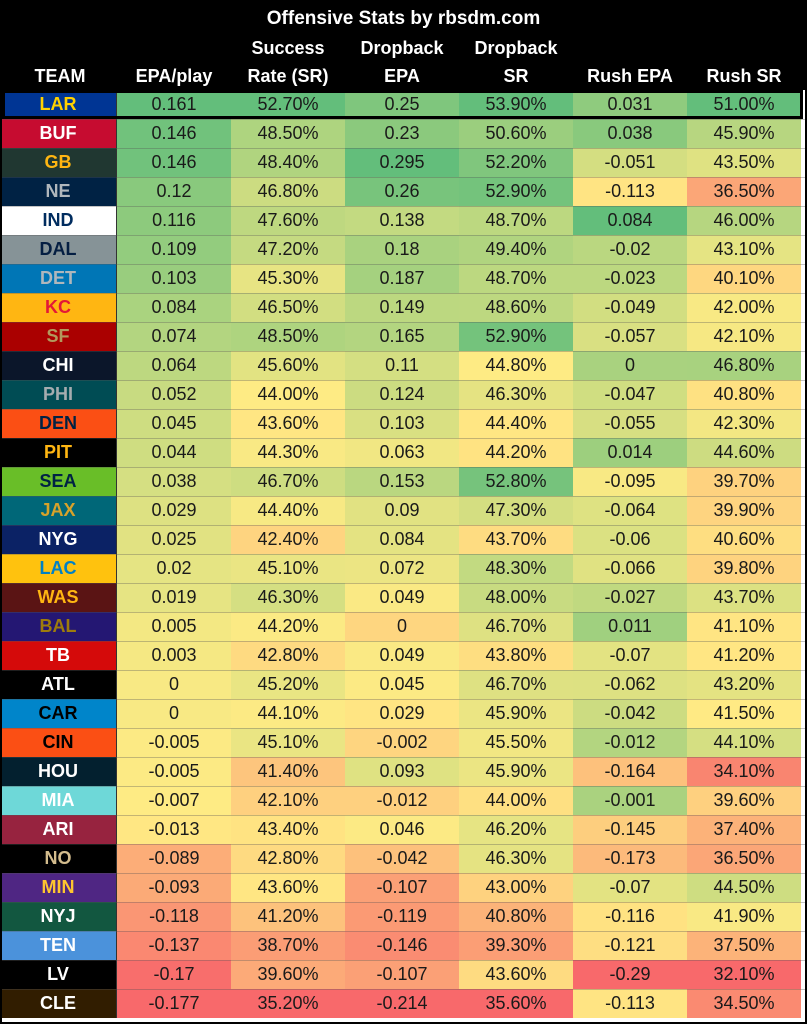 The height and width of the screenshot is (1024, 807). What do you see at coordinates (60, 62) in the screenshot?
I see `header-team: TEAM` at bounding box center [60, 62].